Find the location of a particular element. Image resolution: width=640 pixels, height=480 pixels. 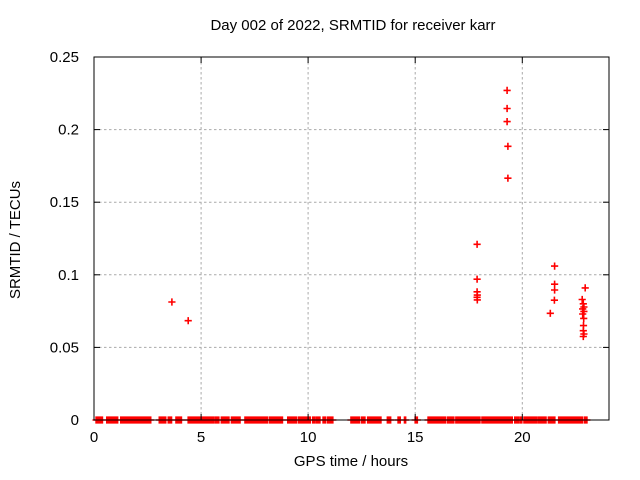

x-tick-label: 10 is located at coordinates (308, 437).